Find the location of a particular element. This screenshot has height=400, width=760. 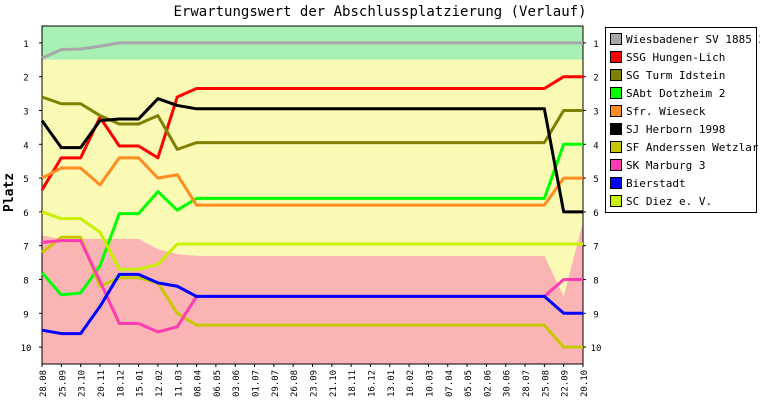

x-tick-label: 23.10 is located at coordinates (83, 383).